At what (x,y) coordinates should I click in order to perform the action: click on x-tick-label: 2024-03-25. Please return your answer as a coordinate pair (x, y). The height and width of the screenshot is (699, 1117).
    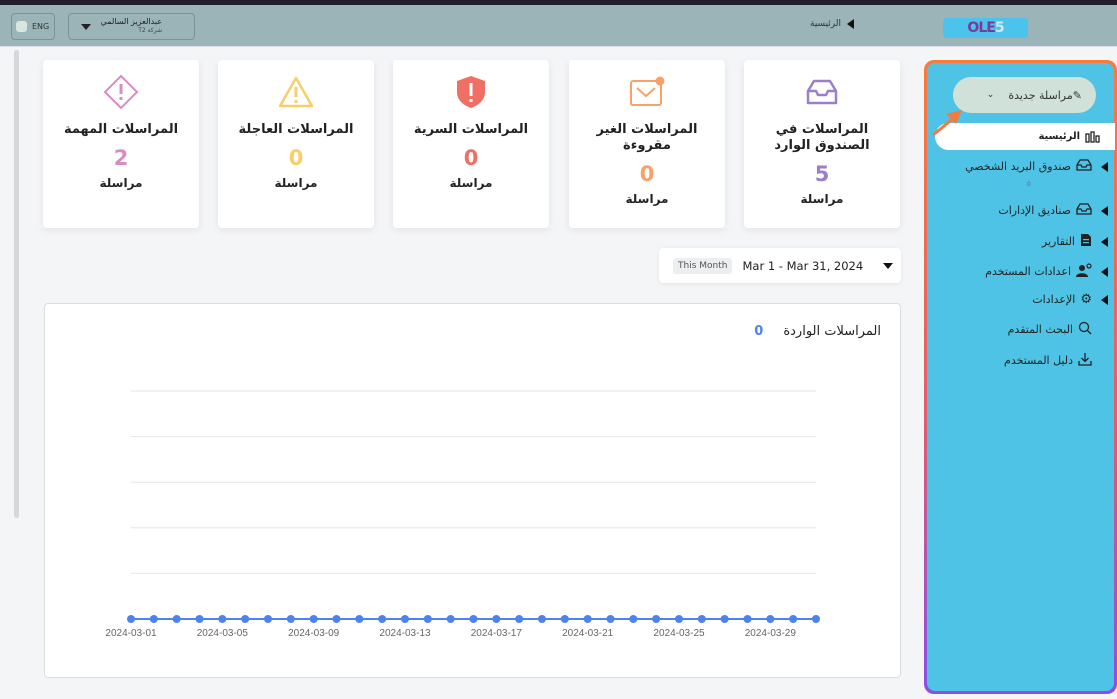
    Looking at the image, I should click on (679, 633).